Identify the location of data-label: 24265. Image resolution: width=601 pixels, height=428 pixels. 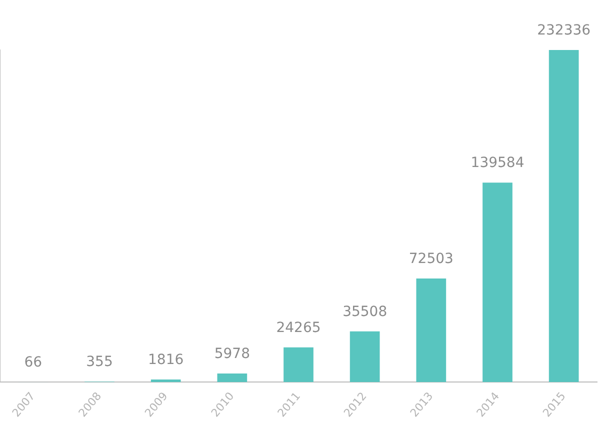
(298, 328).